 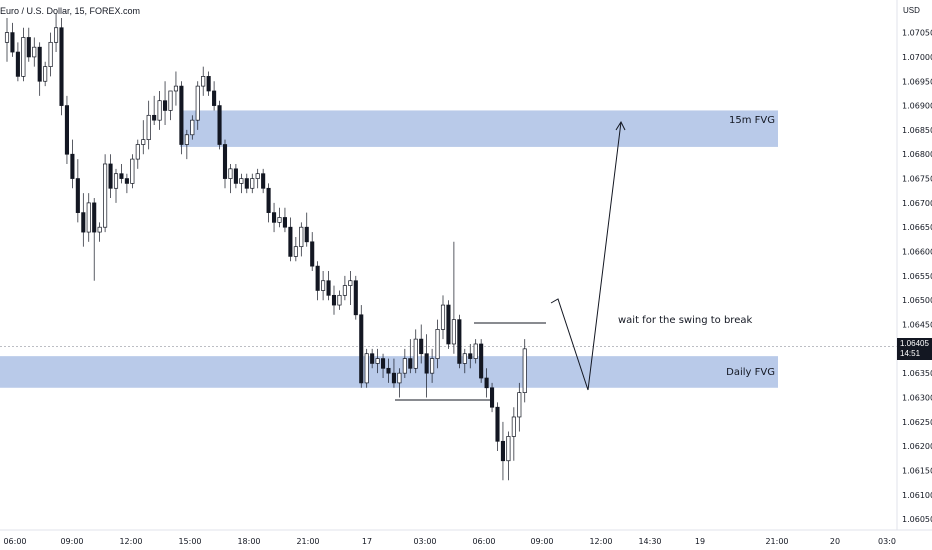 I want to click on projected-path, so click(x=586, y=256).